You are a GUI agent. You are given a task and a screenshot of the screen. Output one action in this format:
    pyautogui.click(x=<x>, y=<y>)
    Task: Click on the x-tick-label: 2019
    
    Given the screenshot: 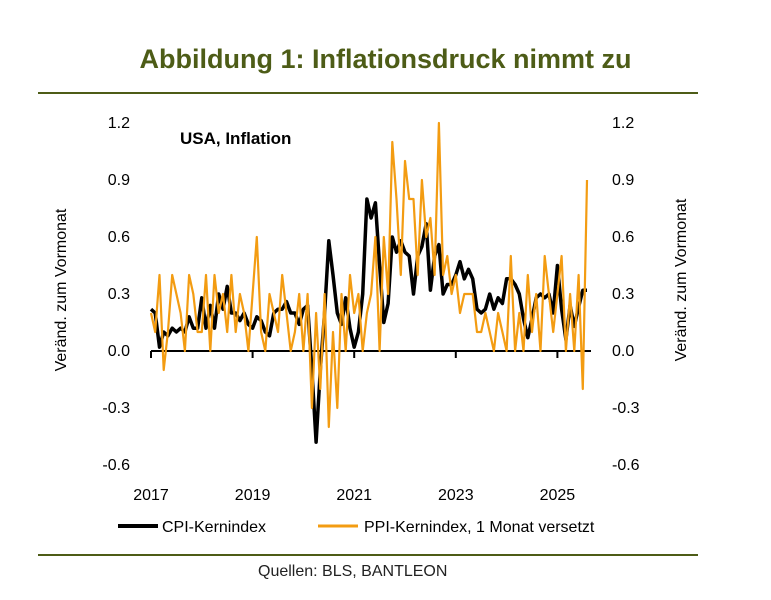 What is the action you would take?
    pyautogui.click(x=253, y=495)
    